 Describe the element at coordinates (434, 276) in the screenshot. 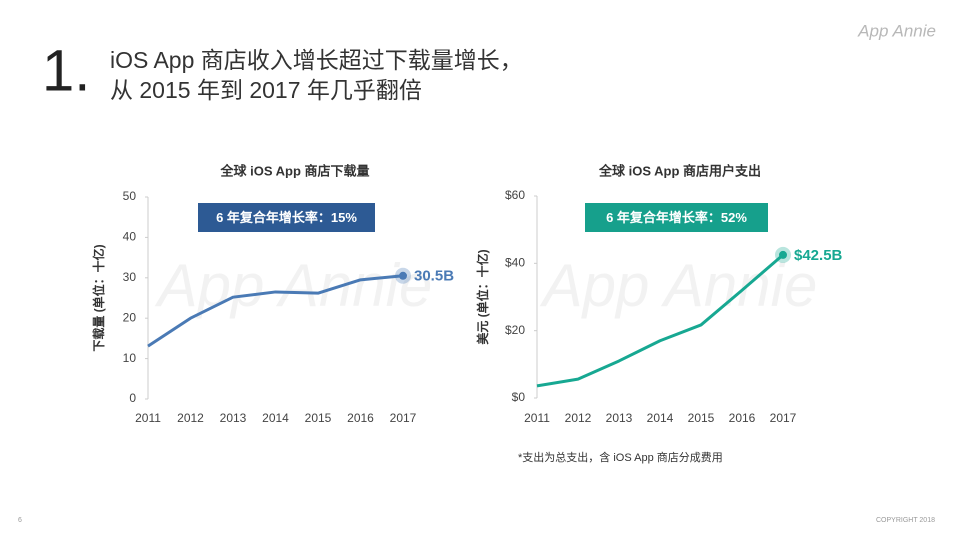

I see `value-label: 30.5B` at that location.